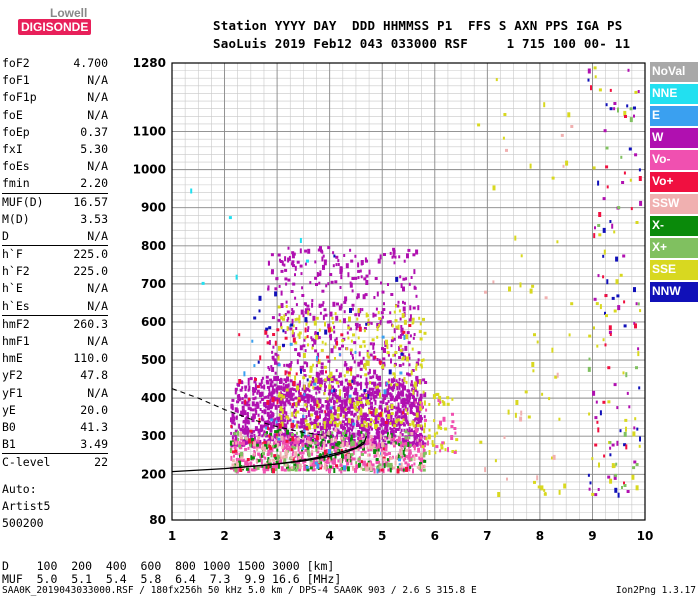  Describe the element at coordinates (540, 536) in the screenshot. I see `x-tick-label: 8` at that location.